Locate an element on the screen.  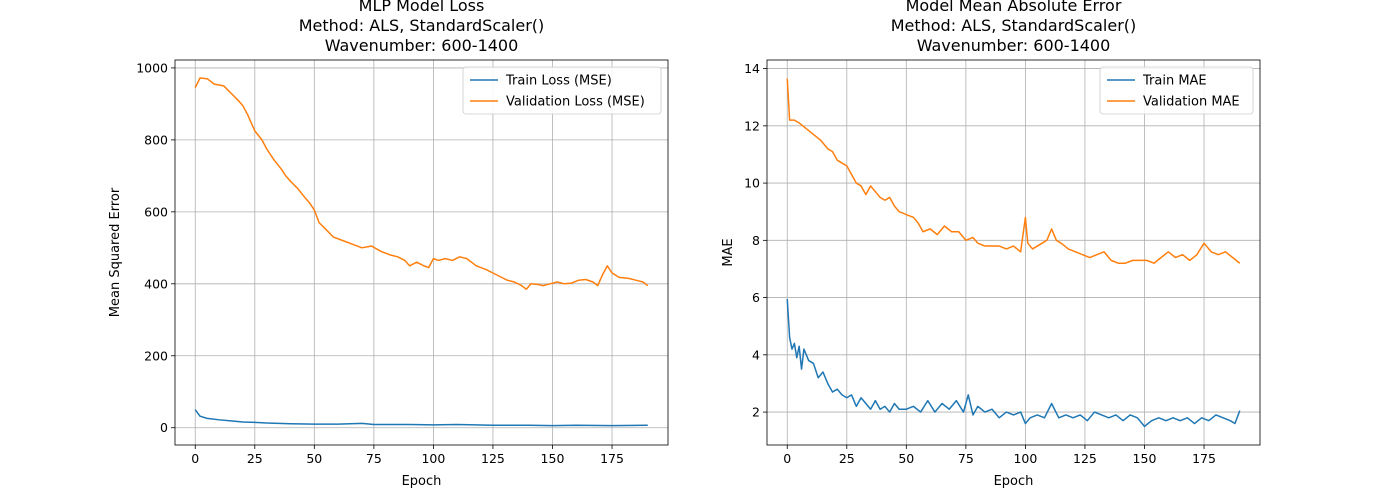
legend-label-train: Train Loss (MSE) is located at coordinates (558, 81).